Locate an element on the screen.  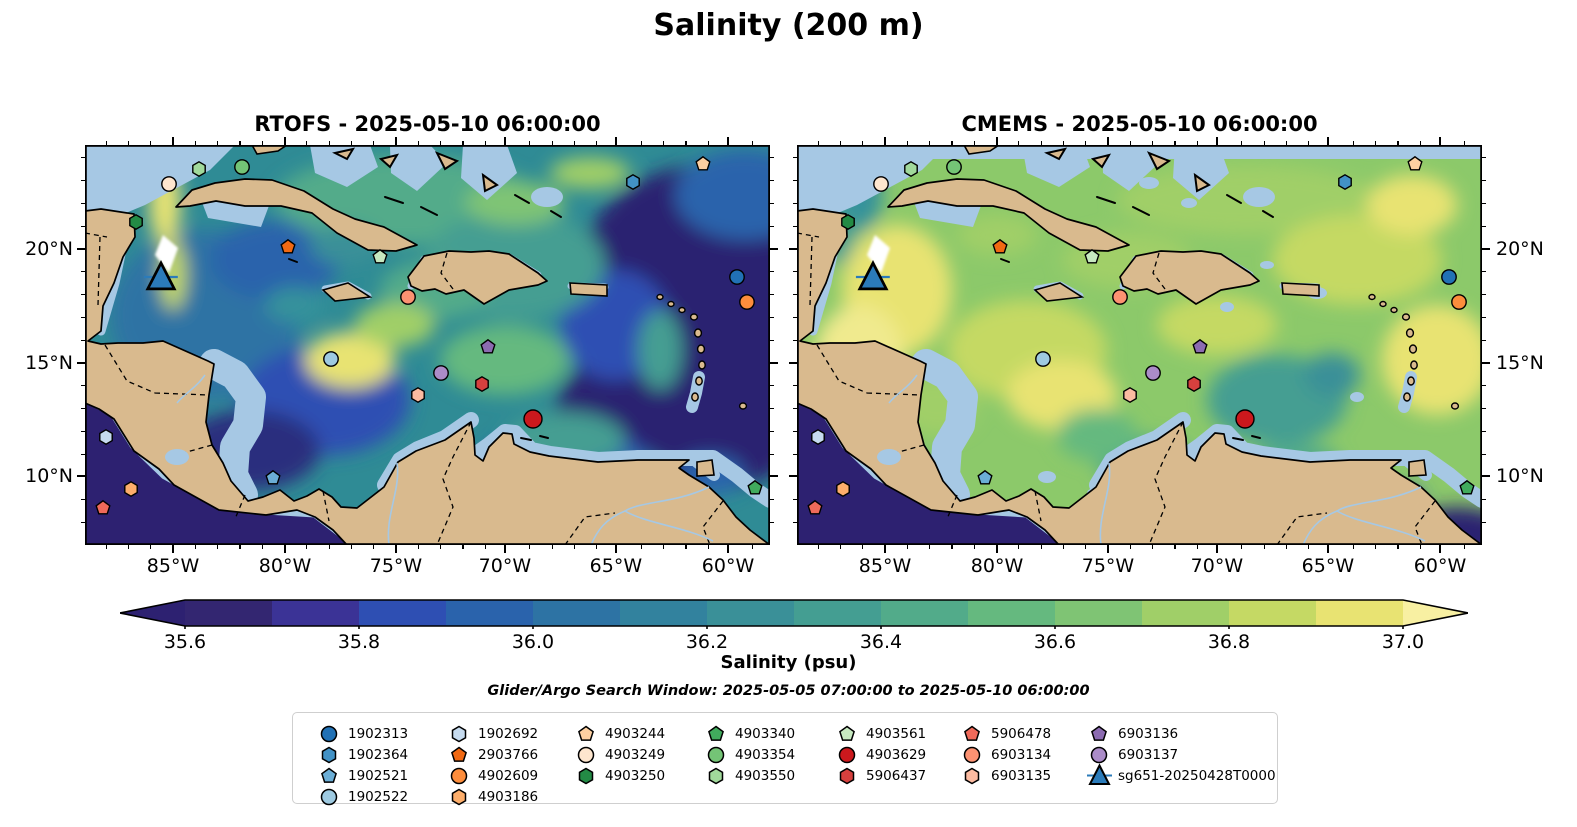
legend-label: 6903136 is located at coordinates (1148, 733).